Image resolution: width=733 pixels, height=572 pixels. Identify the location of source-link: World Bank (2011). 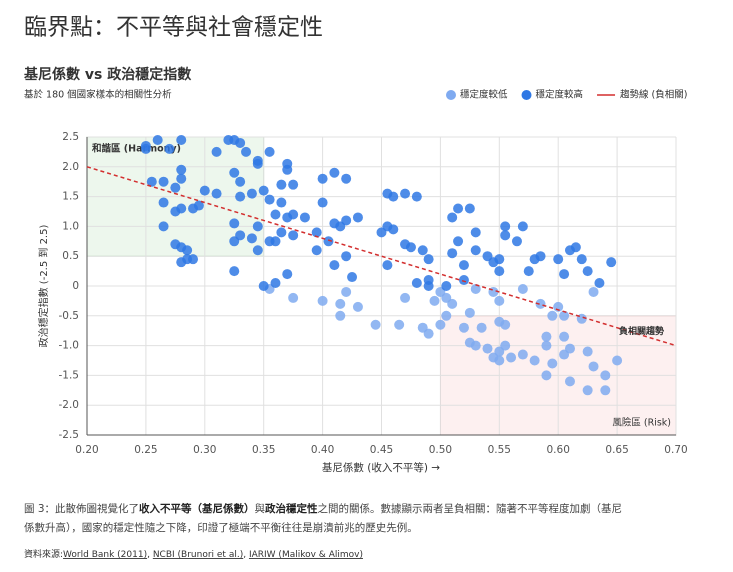
(105, 555).